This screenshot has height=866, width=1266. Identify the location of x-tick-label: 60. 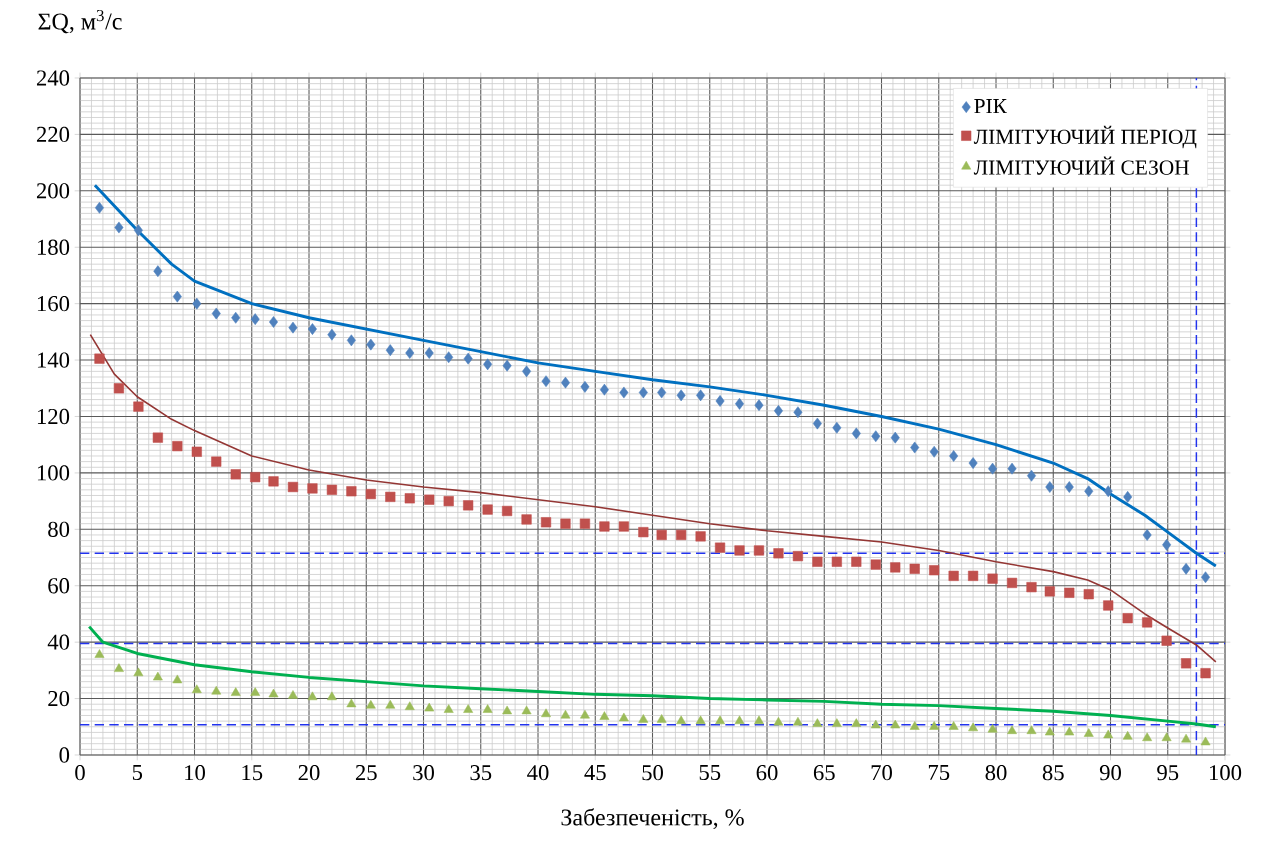
(767, 773).